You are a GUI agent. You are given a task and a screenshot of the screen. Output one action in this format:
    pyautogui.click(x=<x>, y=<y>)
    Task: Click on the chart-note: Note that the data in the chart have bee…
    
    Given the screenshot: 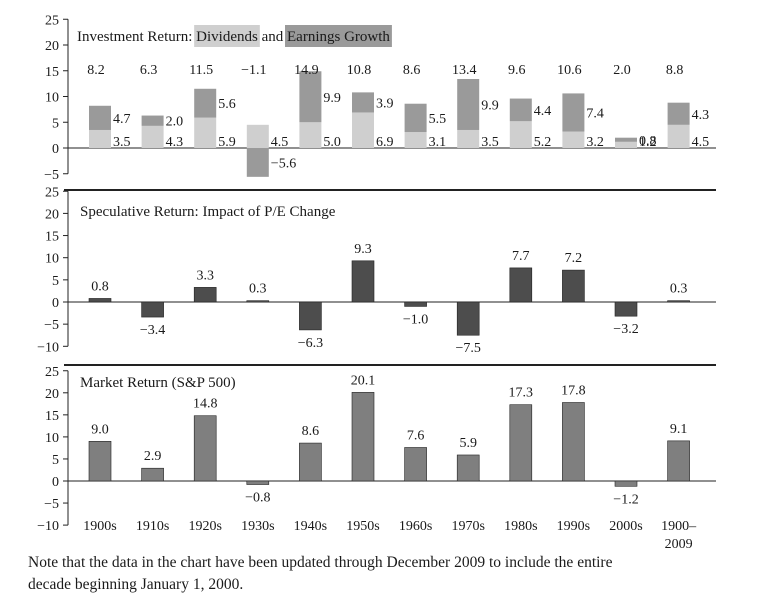 What is the action you would take?
    pyautogui.click(x=393, y=574)
    